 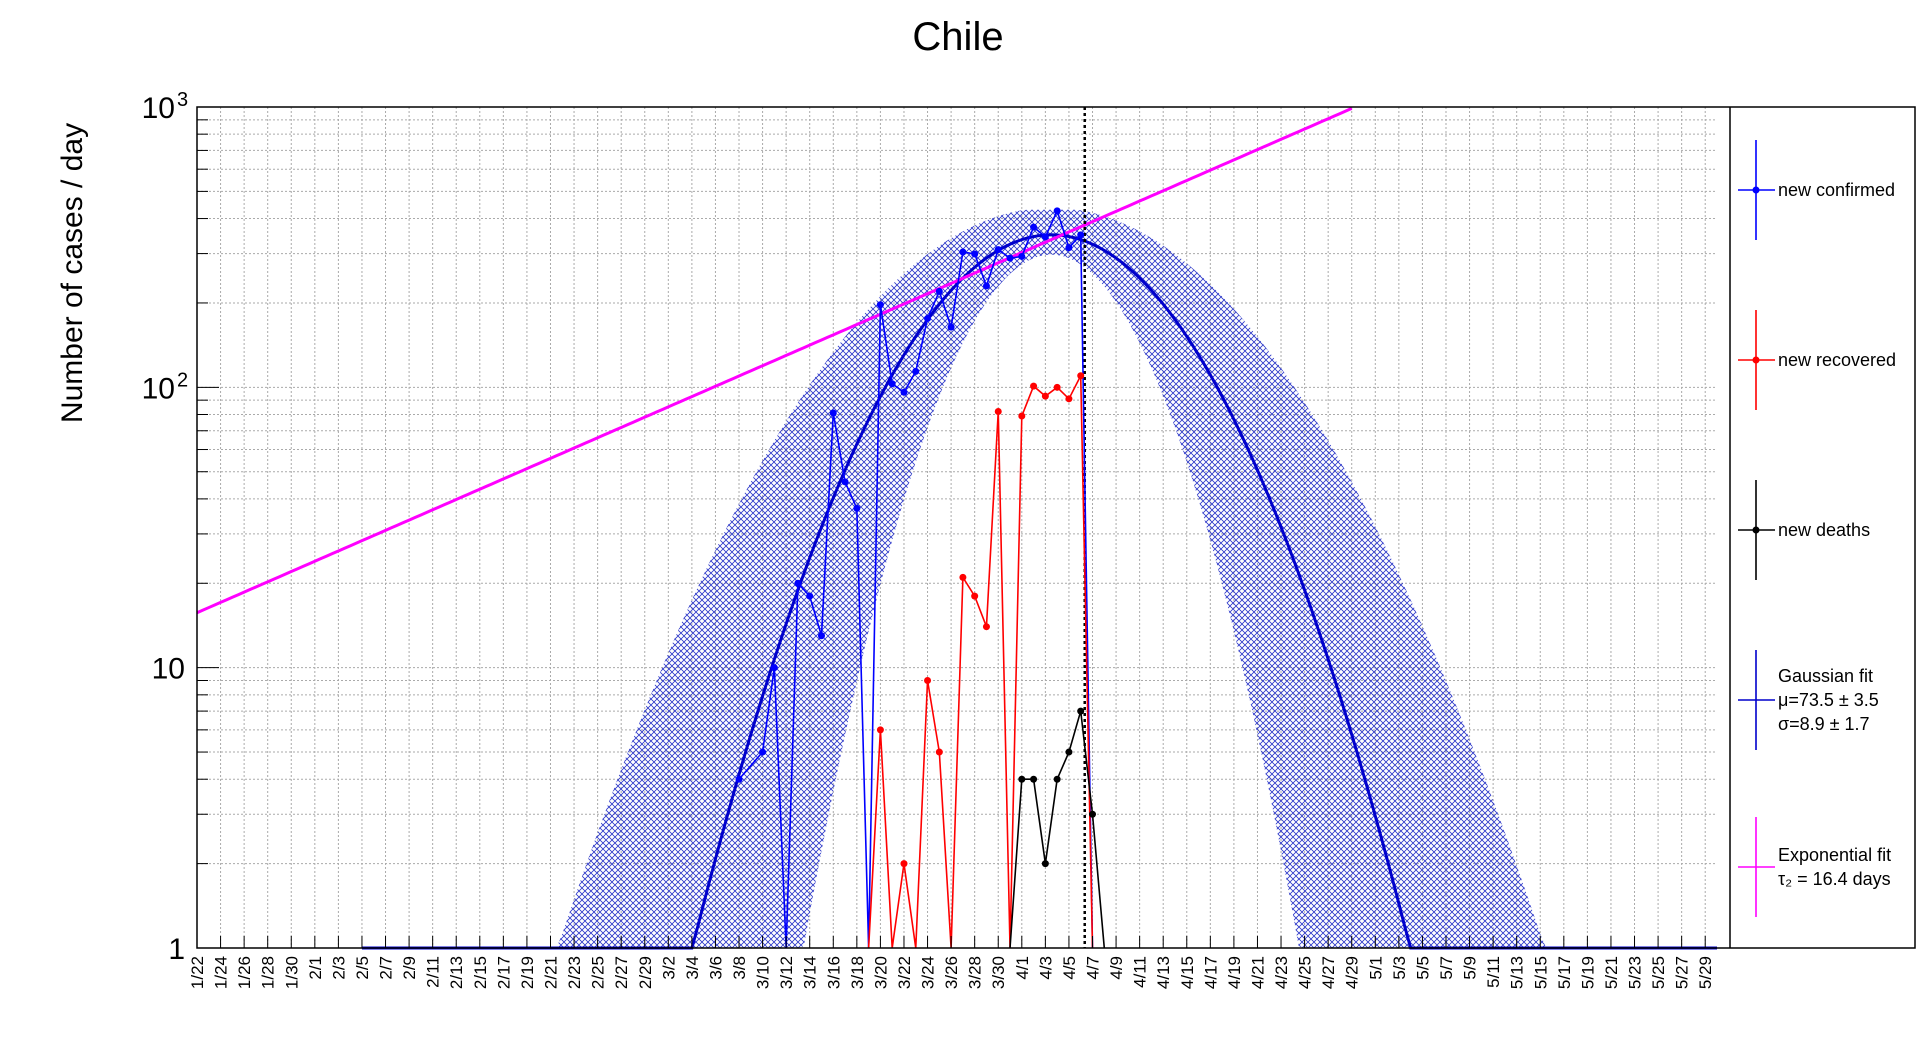 I want to click on legend-entry-text: μ=73.5 ± 3.5, so click(x=1828, y=700).